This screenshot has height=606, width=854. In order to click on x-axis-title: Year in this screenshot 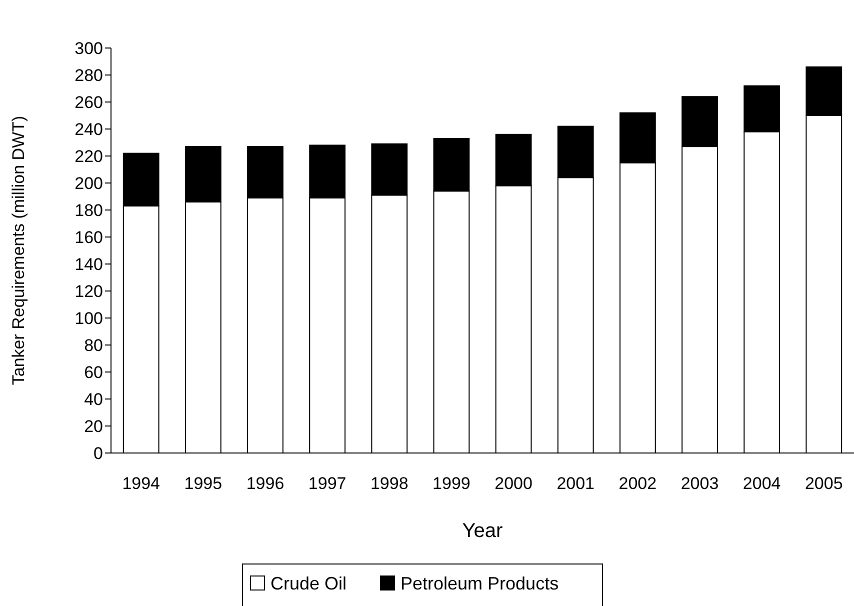, I will do `click(483, 531)`.